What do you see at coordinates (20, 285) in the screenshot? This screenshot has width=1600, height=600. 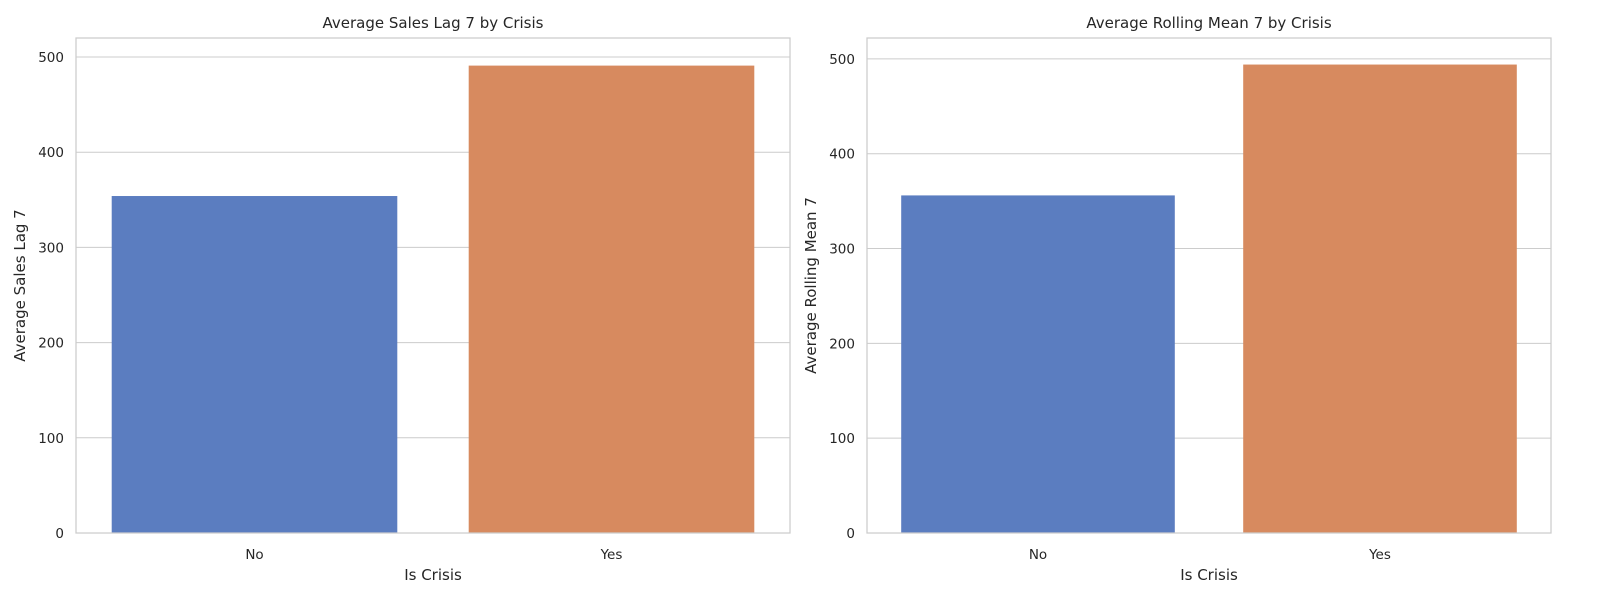 I see `y-axis-label: Average Sales Lag 7` at bounding box center [20, 285].